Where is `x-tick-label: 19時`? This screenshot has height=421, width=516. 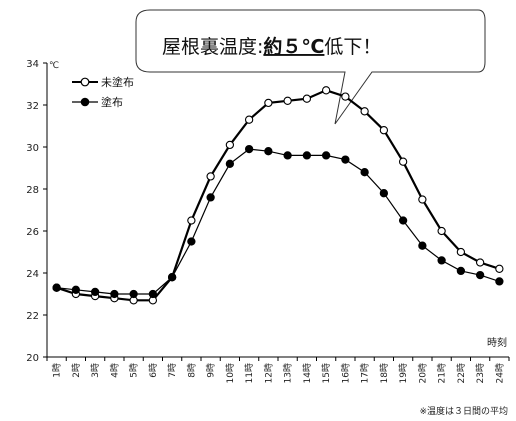 x-tick-label: 19時 is located at coordinates (403, 373).